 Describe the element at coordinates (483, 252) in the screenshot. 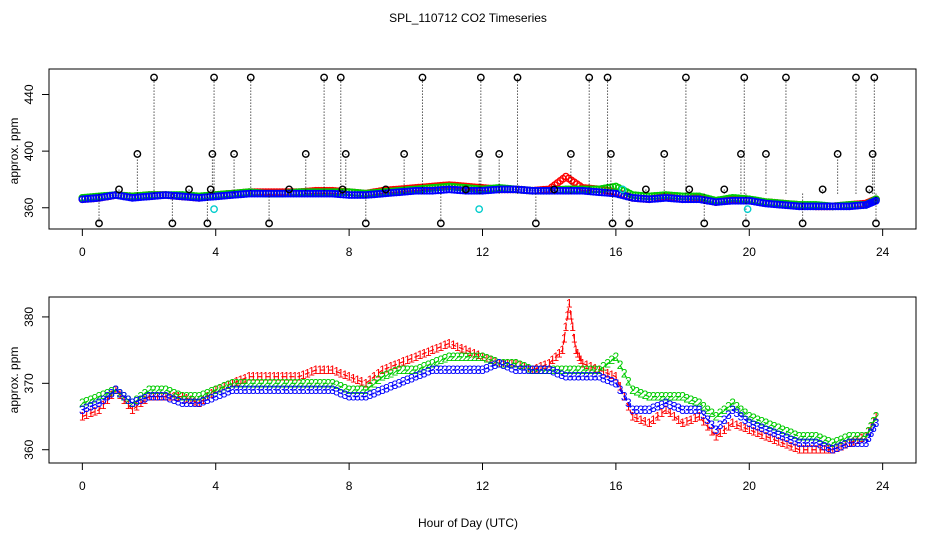

I see `x-tick-label: 12` at that location.